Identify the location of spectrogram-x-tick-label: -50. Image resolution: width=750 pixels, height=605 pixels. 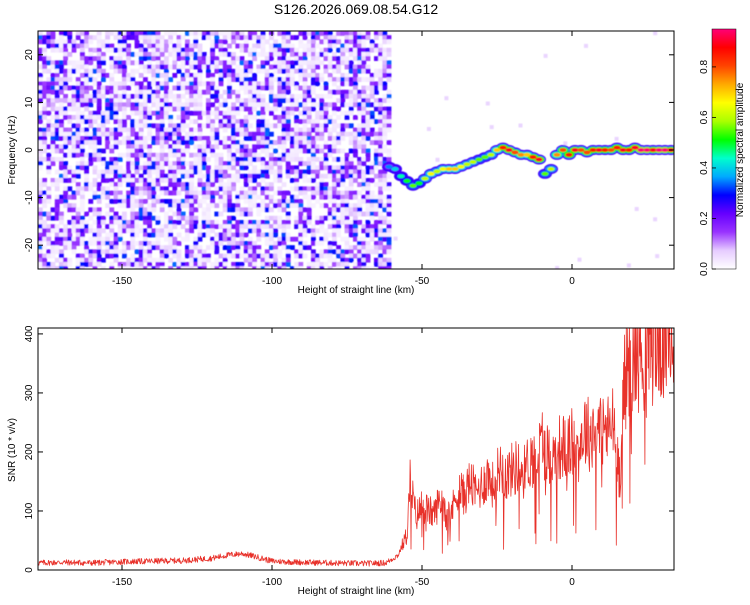
(422, 281).